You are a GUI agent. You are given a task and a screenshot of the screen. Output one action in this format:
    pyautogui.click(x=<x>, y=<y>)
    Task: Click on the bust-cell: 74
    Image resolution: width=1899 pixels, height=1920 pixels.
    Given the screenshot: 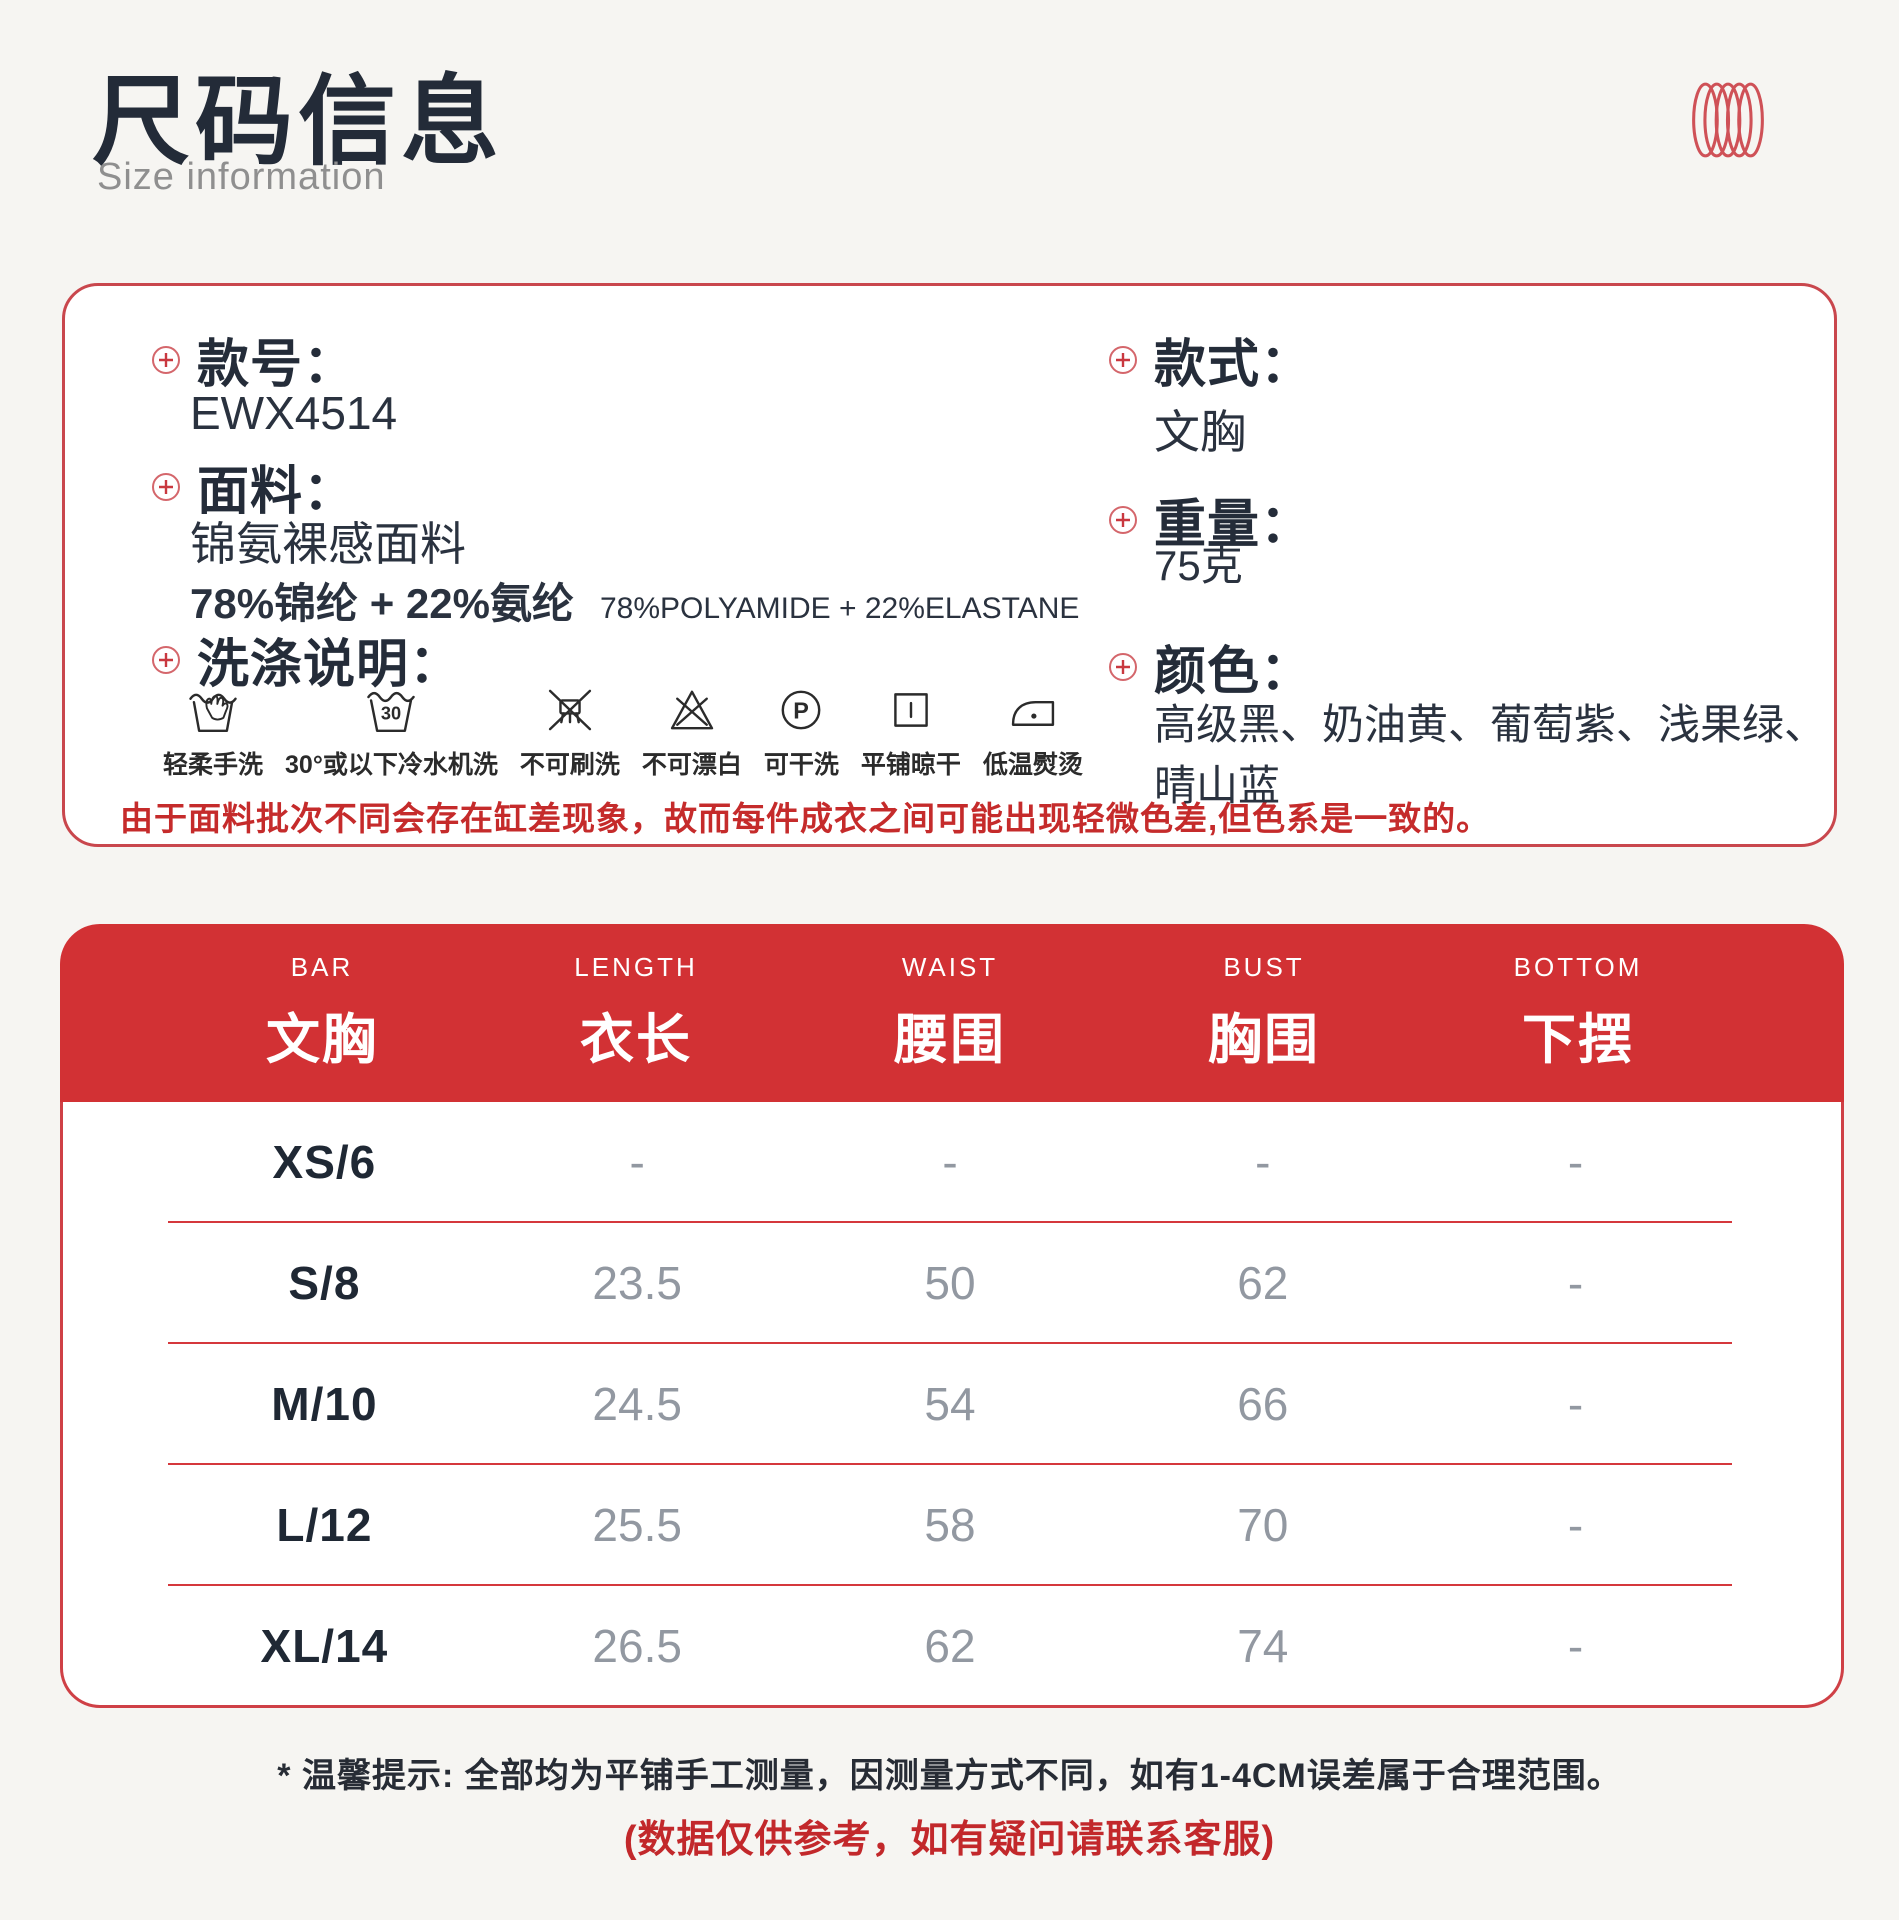 What is the action you would take?
    pyautogui.click(x=1263, y=1645)
    